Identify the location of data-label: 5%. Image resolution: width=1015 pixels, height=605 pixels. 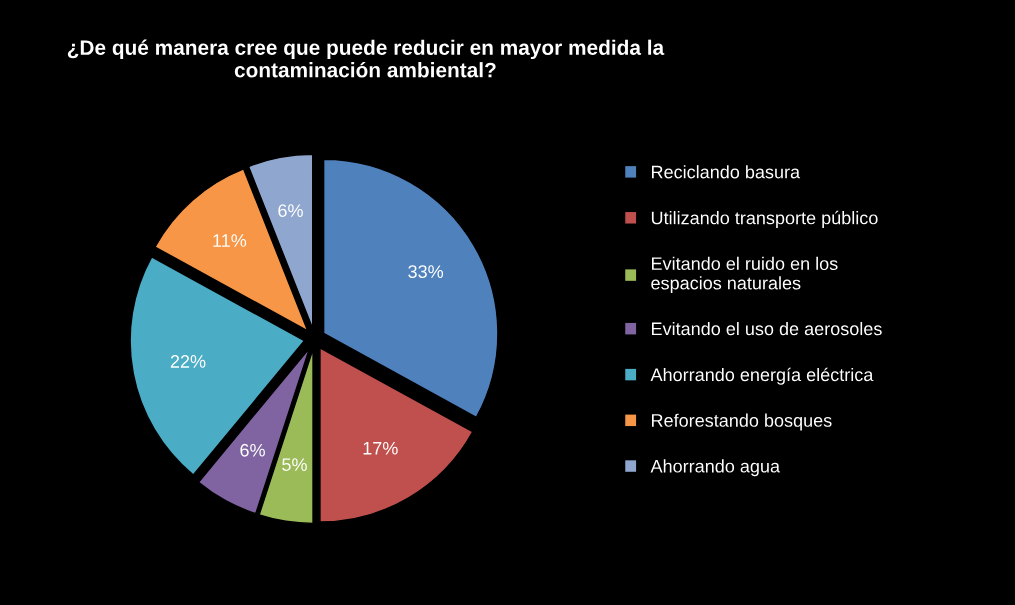
(294, 464).